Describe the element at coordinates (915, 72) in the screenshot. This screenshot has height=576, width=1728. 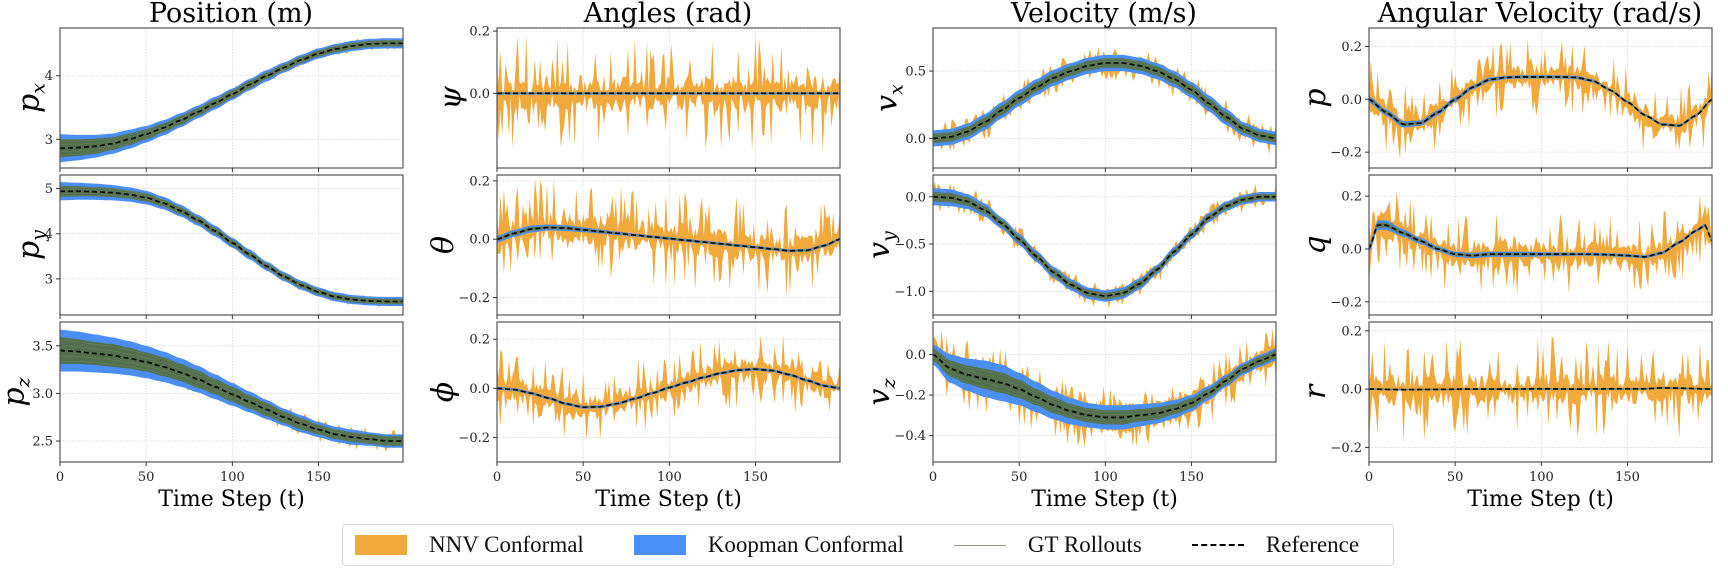
I see `y-tick-label: 0.5` at that location.